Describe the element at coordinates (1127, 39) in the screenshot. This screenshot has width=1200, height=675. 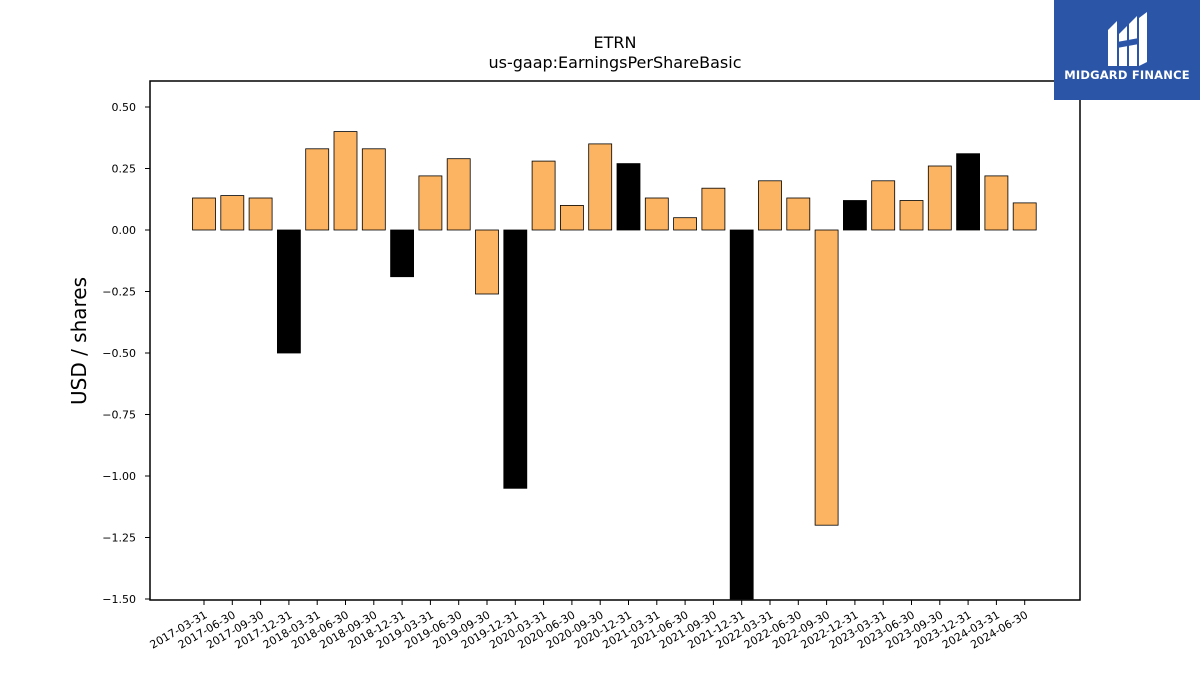
I see `midgard-logo-icon` at that location.